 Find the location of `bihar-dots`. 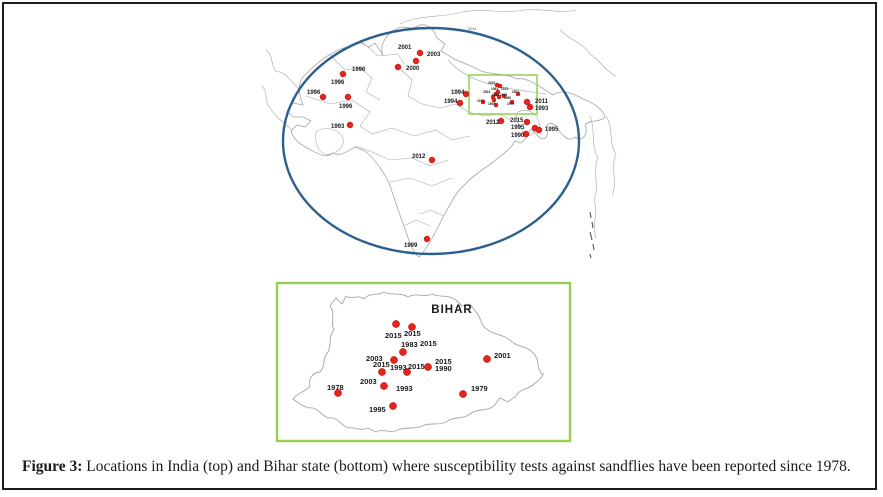

bihar-dots is located at coordinates (412, 365).